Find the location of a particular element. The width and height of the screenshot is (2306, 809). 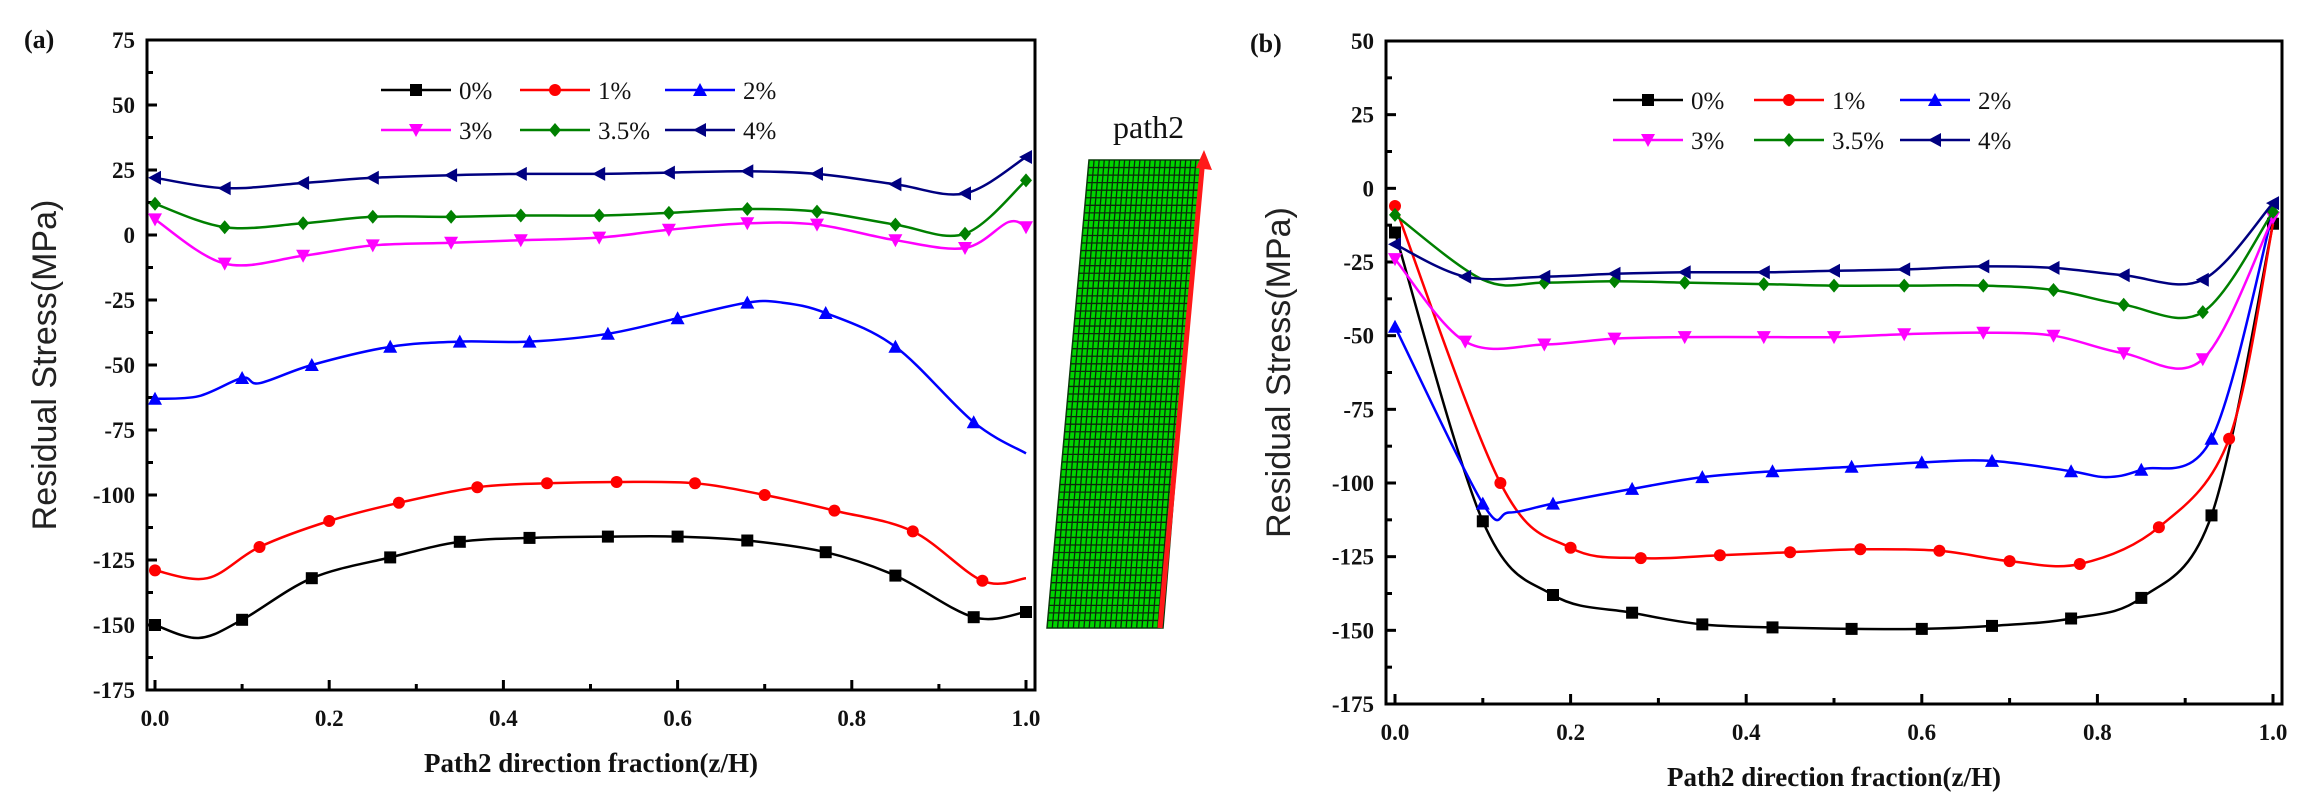

y-tick-label: 0 is located at coordinates (1369, 188).